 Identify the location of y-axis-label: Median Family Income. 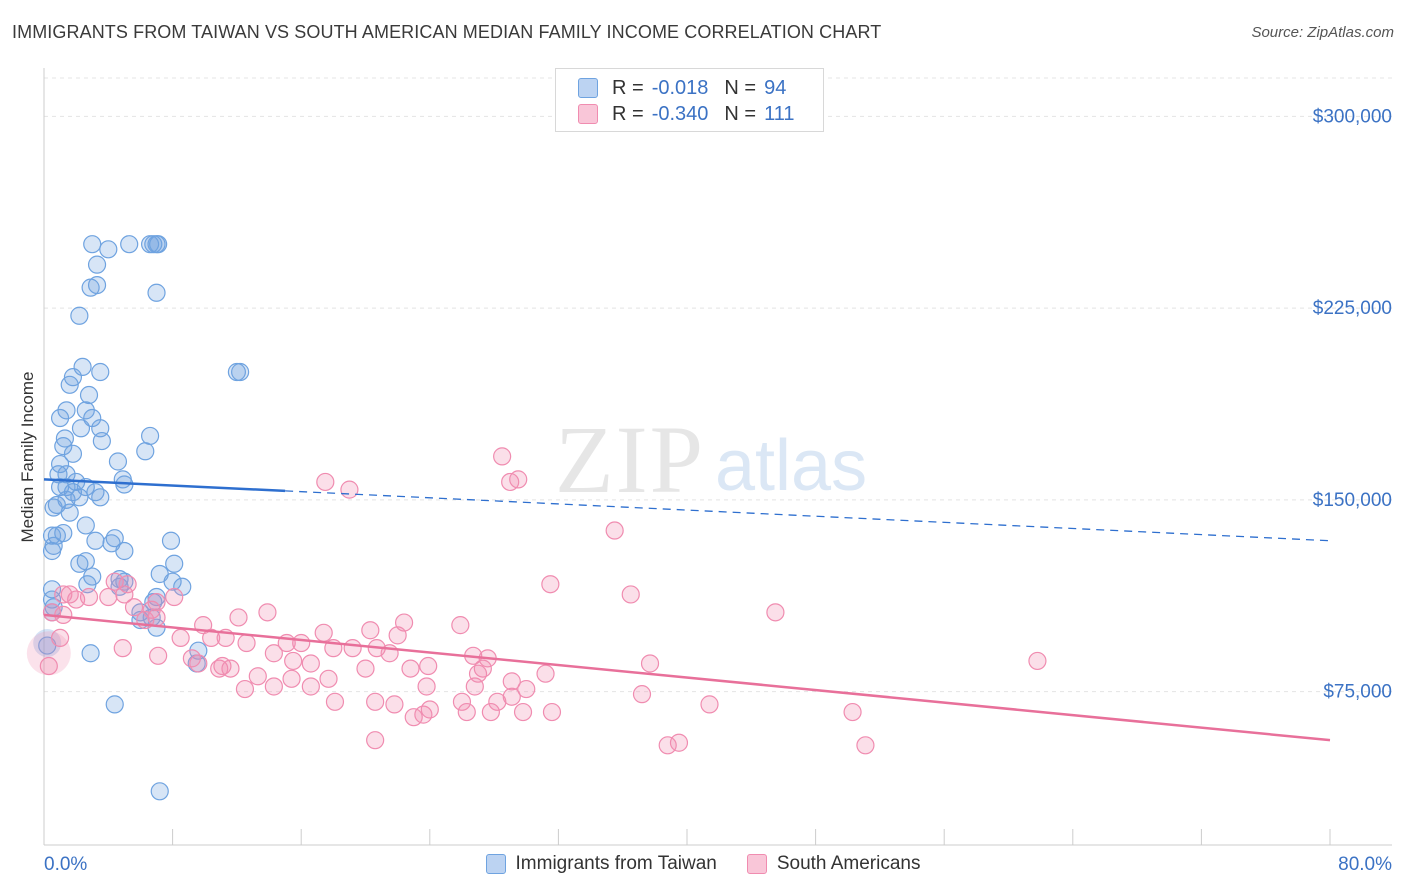
(27, 456).